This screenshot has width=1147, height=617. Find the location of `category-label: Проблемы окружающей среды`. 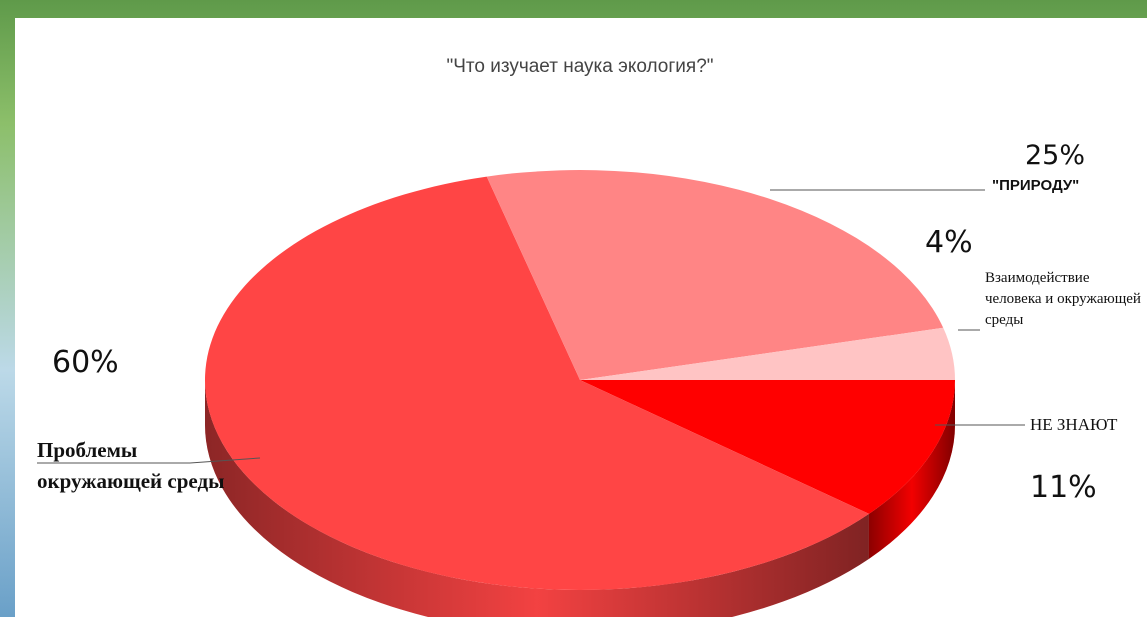

category-label: Проблемы окружающей среды is located at coordinates (131, 465).